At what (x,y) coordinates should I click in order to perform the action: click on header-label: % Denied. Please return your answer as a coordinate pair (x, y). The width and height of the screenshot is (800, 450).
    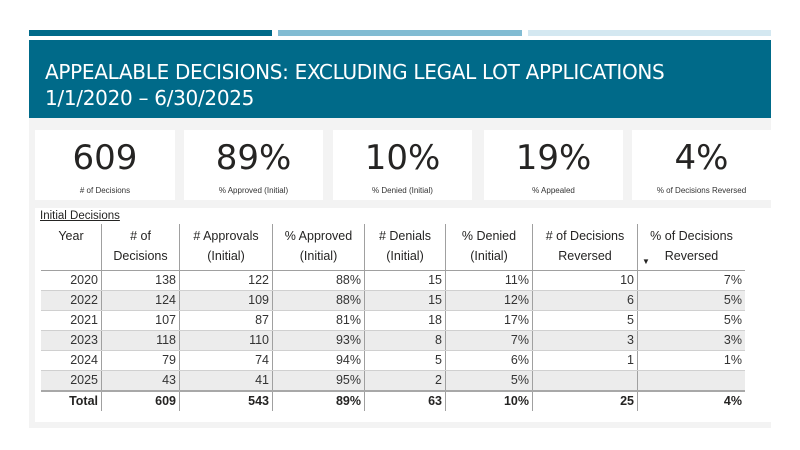
    Looking at the image, I should click on (489, 236).